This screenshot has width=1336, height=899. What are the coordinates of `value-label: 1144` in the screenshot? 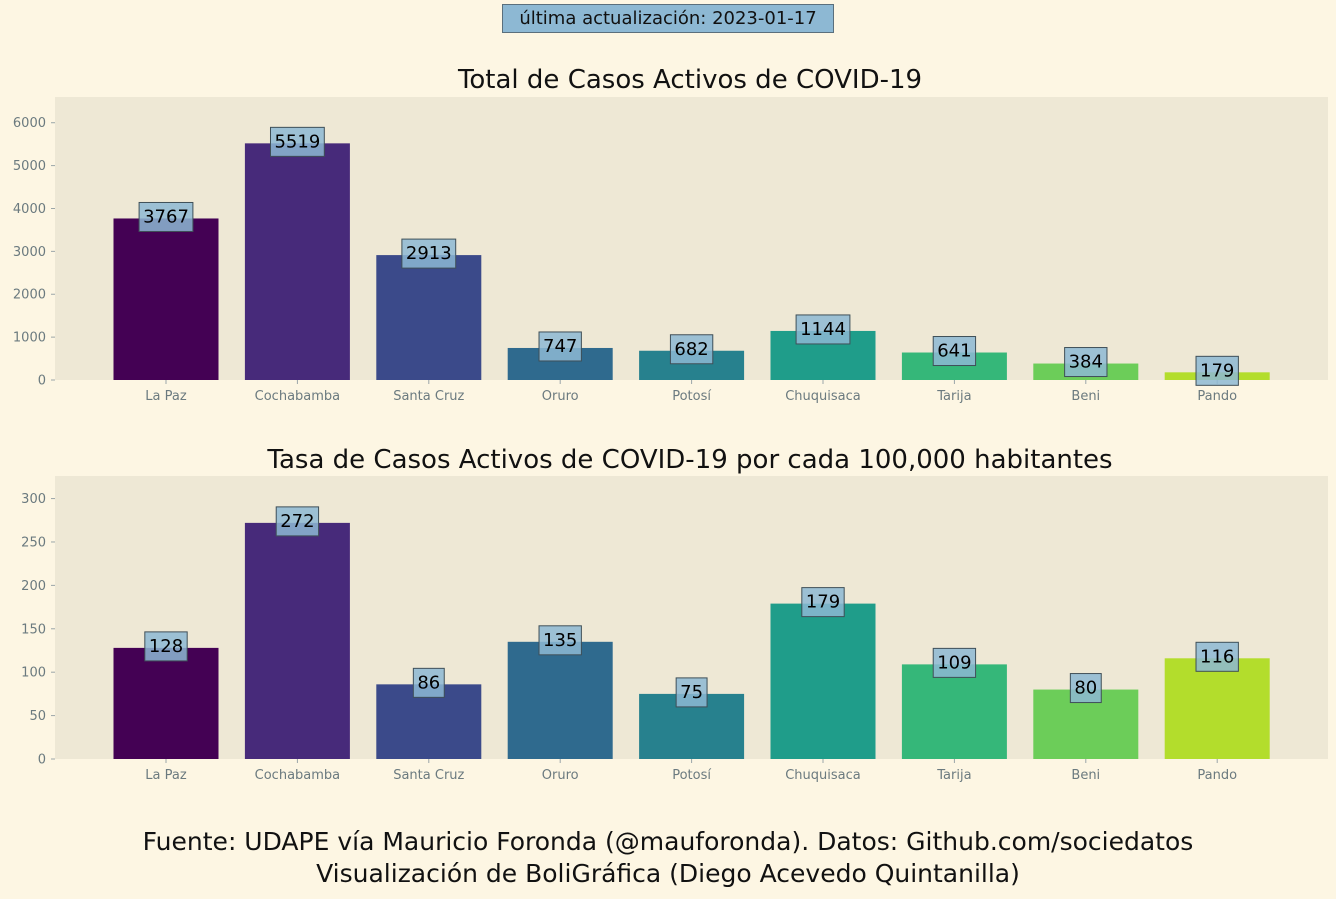 It's located at (823, 329).